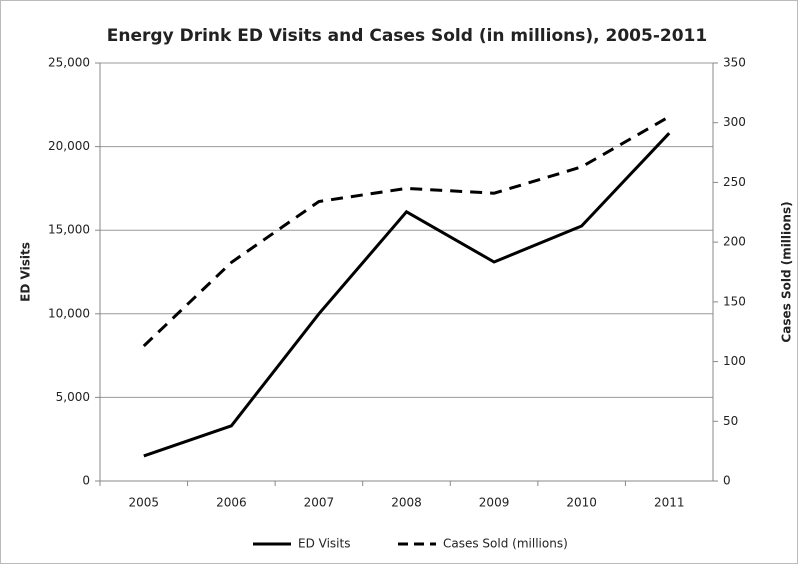 The height and width of the screenshot is (565, 799). I want to click on y-tick-label: 5,000, so click(73, 397).